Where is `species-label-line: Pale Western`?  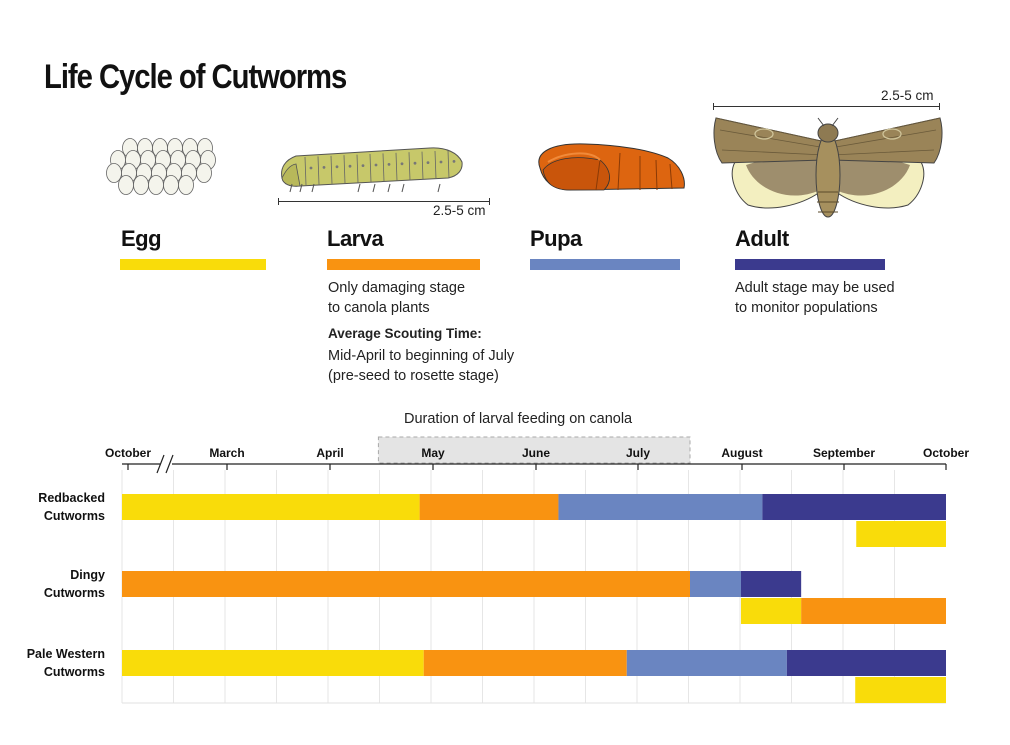
species-label-line: Pale Western is located at coordinates (65, 654).